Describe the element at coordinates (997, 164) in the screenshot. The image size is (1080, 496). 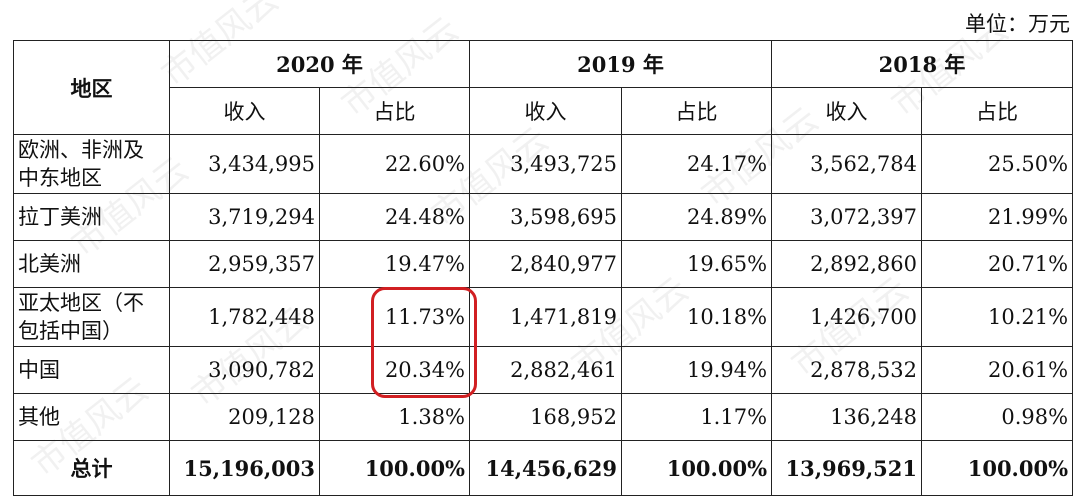
I see `share-cell: 25.50%` at that location.